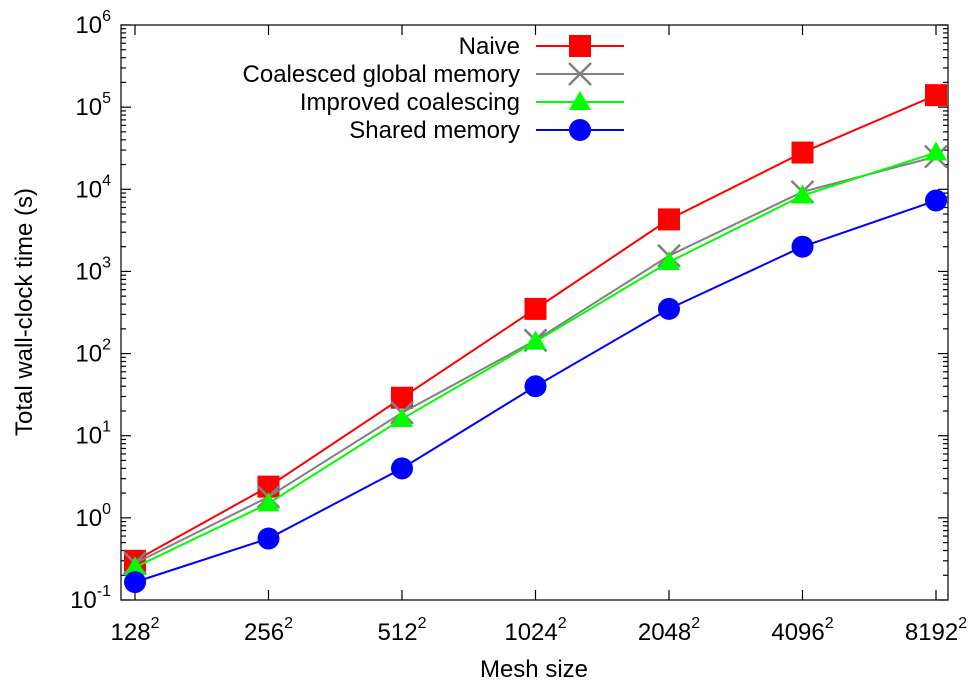  I want to click on x-tick-label: 1282, so click(135, 630).